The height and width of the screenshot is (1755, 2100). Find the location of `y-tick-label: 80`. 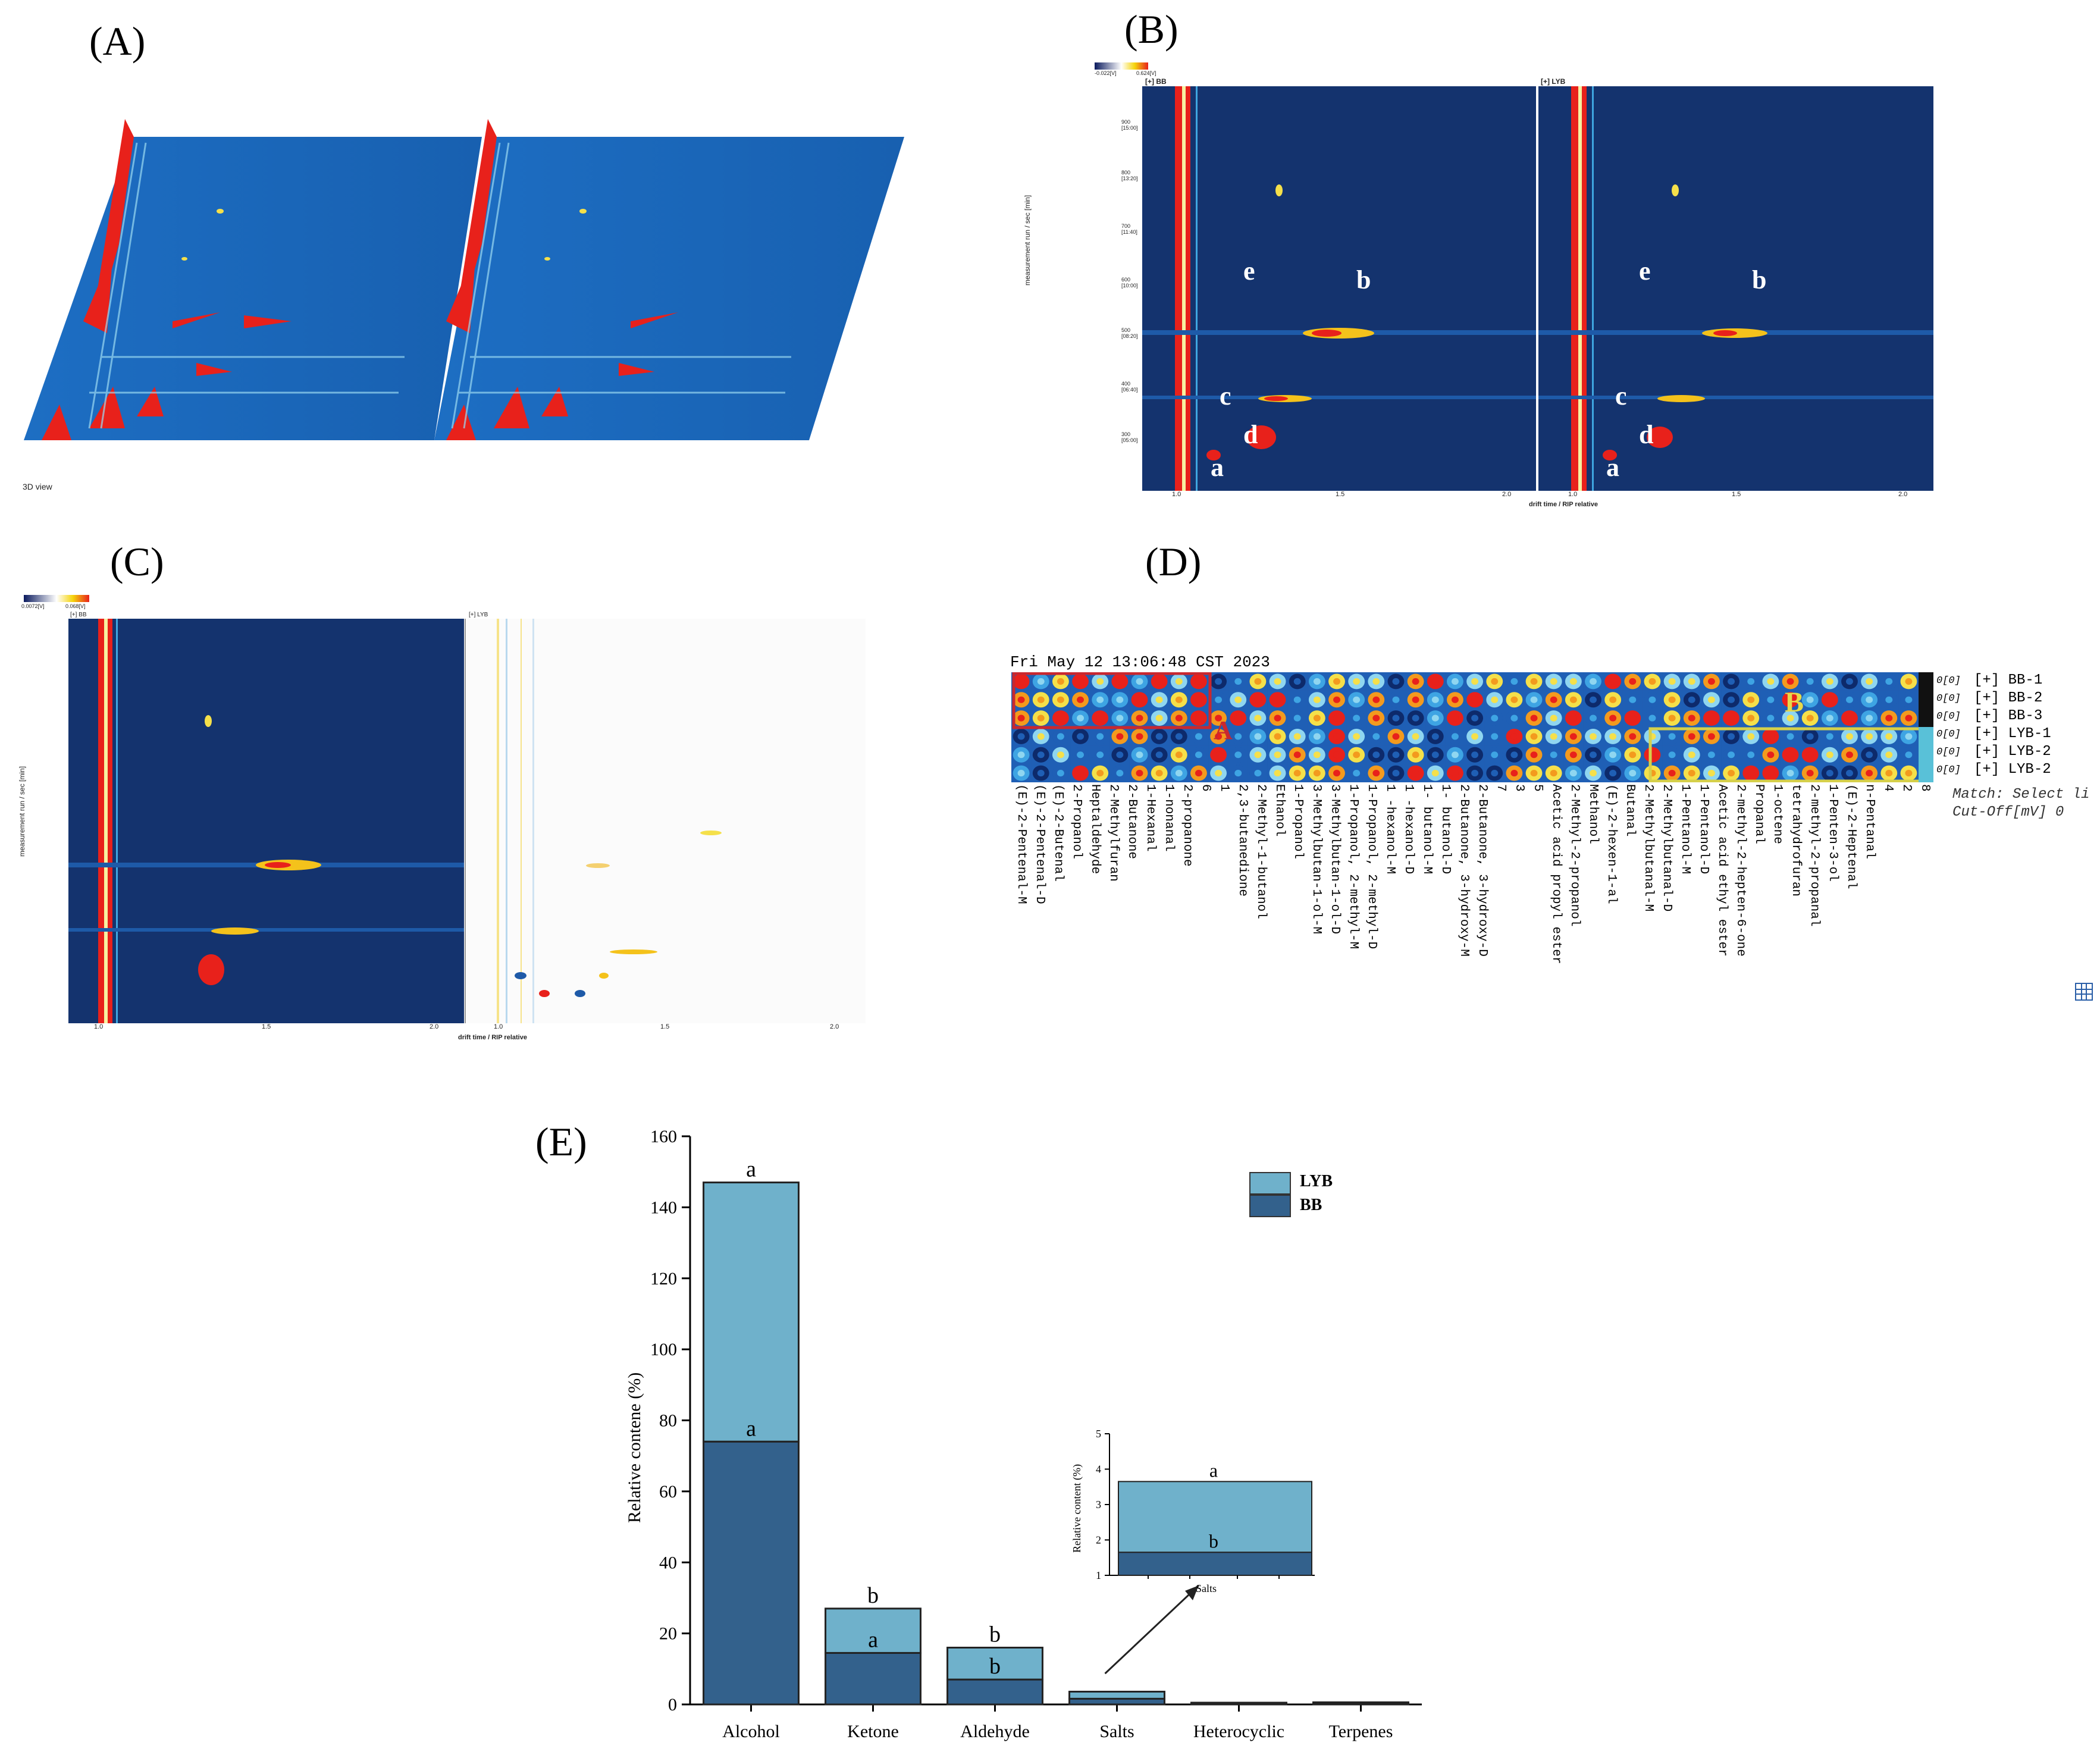

y-tick-label: 80 is located at coordinates (668, 1421).